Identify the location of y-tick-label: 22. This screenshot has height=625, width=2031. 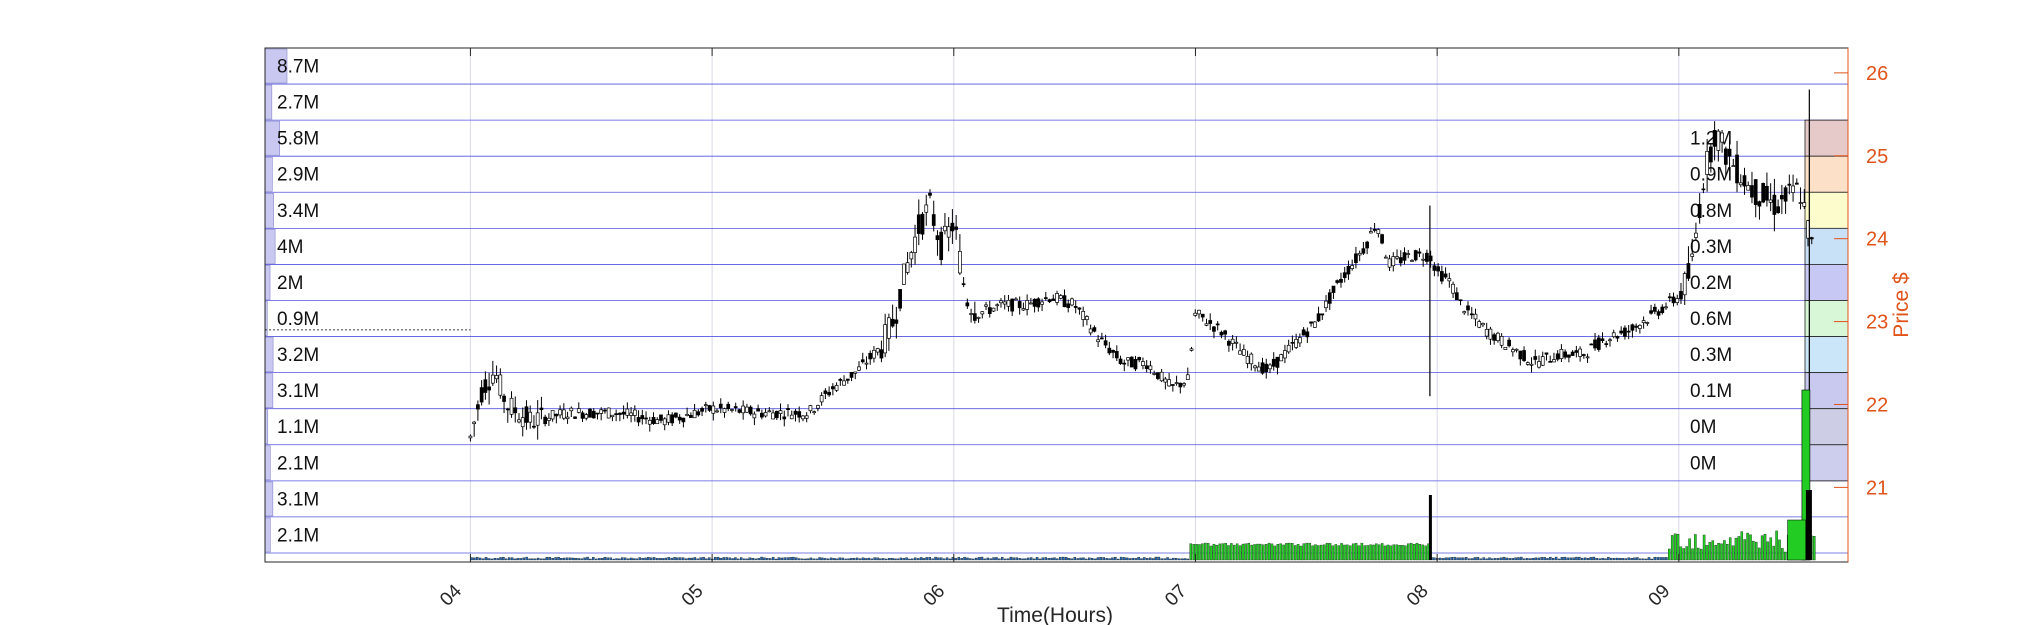
(1877, 405).